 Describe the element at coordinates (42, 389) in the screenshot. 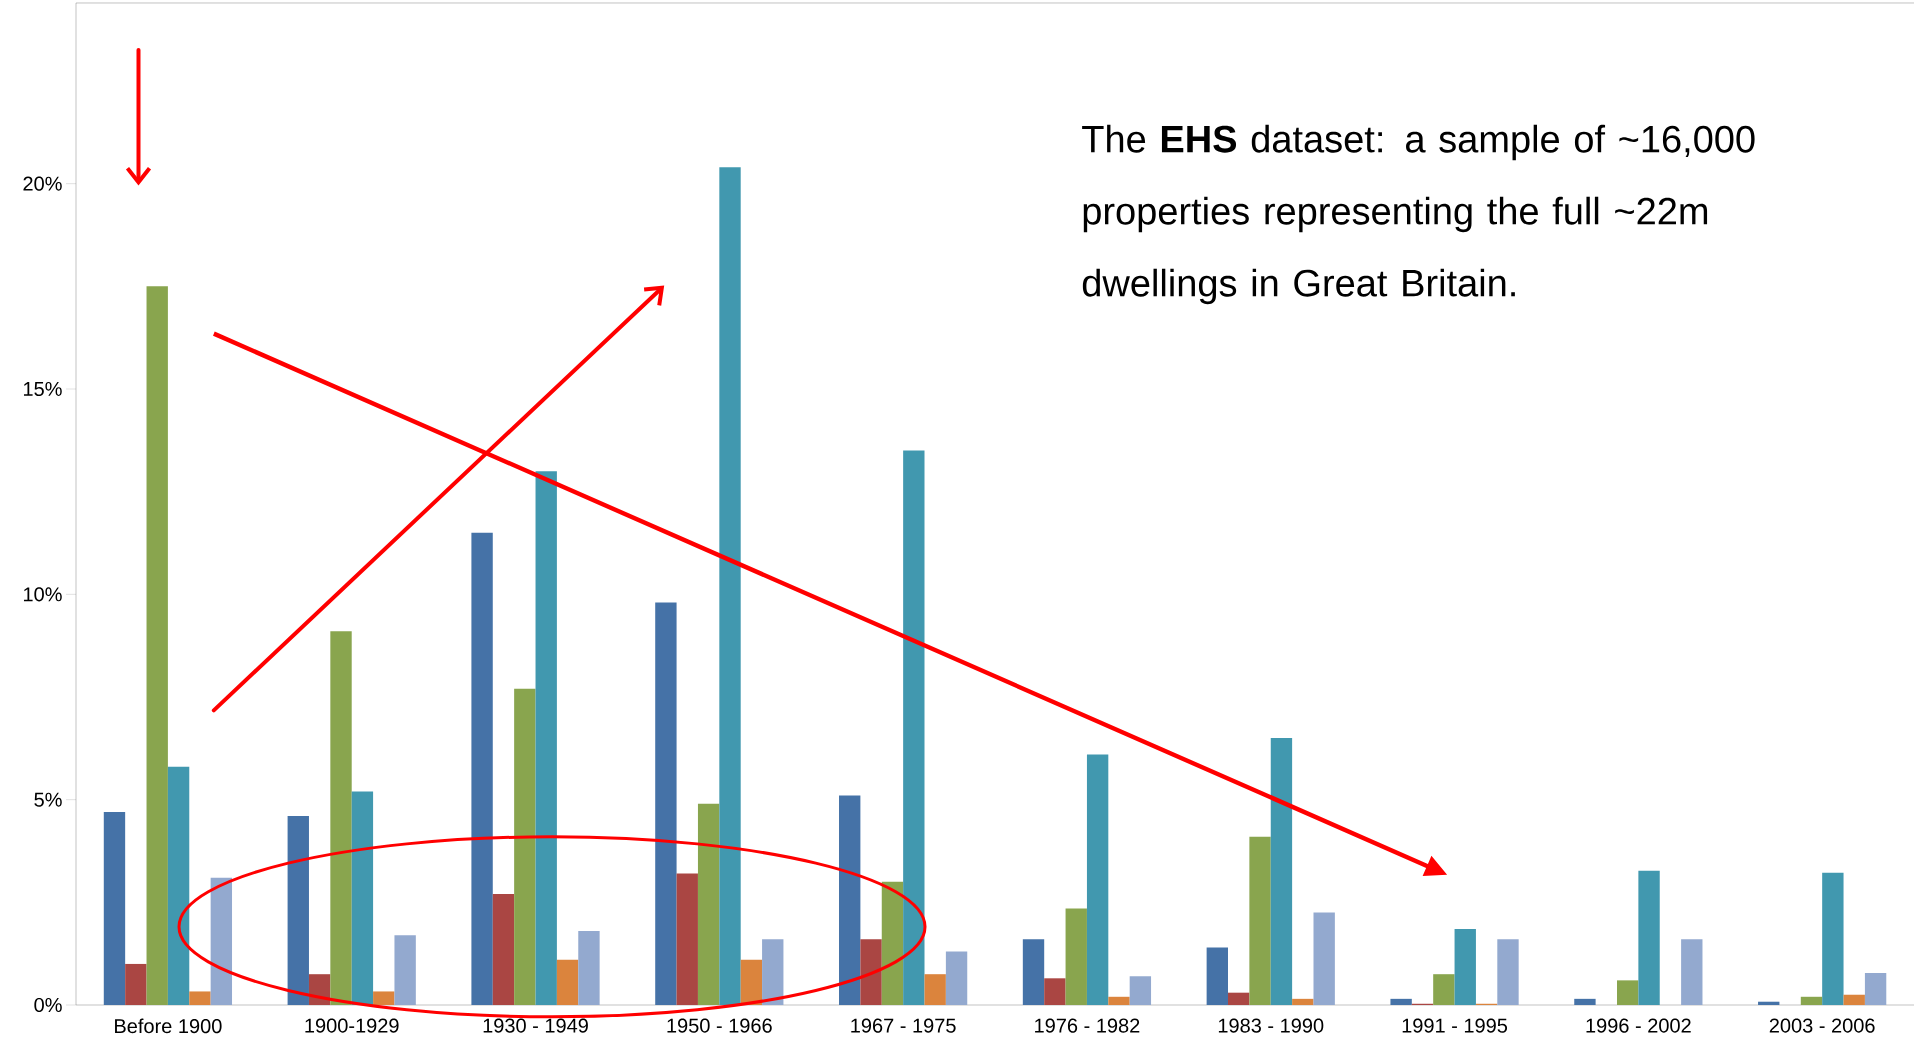

I see `y-tick-label: 15%` at that location.